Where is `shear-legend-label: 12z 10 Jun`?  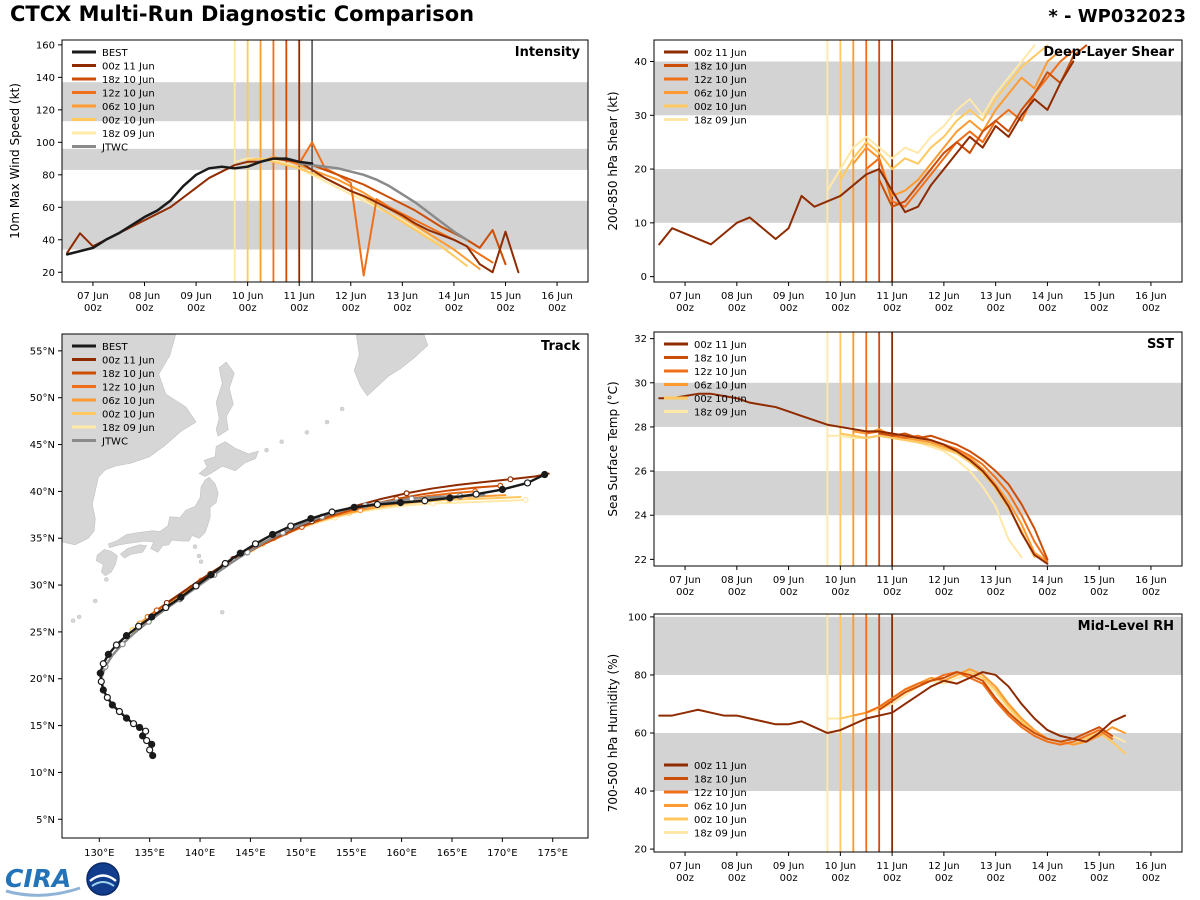 shear-legend-label: 12z 10 Jun is located at coordinates (720, 80).